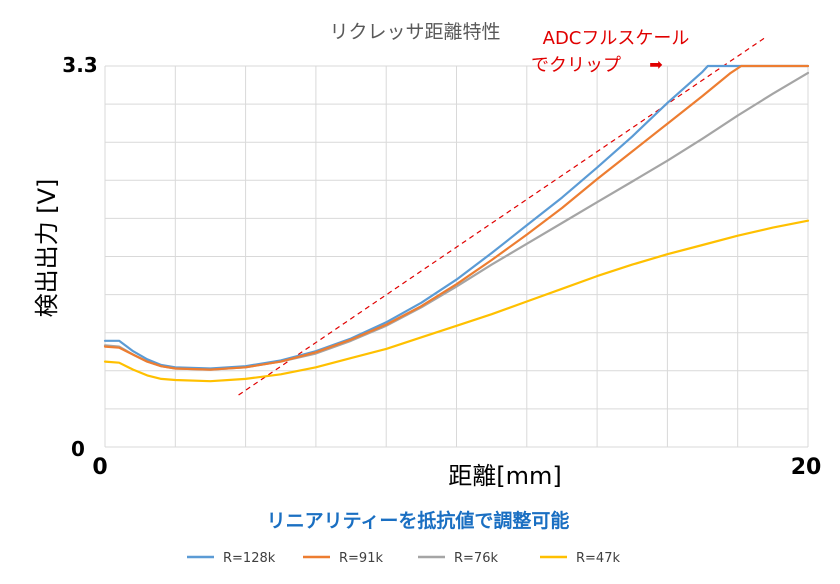 The width and height of the screenshot is (840, 584). What do you see at coordinates (655, 64) in the screenshot?
I see `annotation-arrow-icon: ➡` at bounding box center [655, 64].